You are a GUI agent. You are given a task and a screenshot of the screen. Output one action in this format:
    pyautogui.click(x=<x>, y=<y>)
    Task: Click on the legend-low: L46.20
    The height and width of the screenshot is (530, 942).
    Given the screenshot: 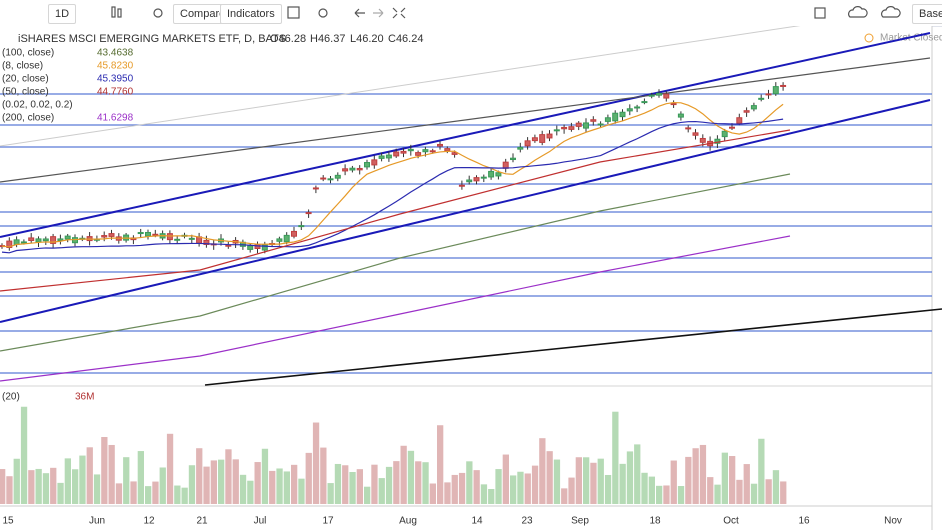 What is the action you would take?
    pyautogui.click(x=367, y=39)
    